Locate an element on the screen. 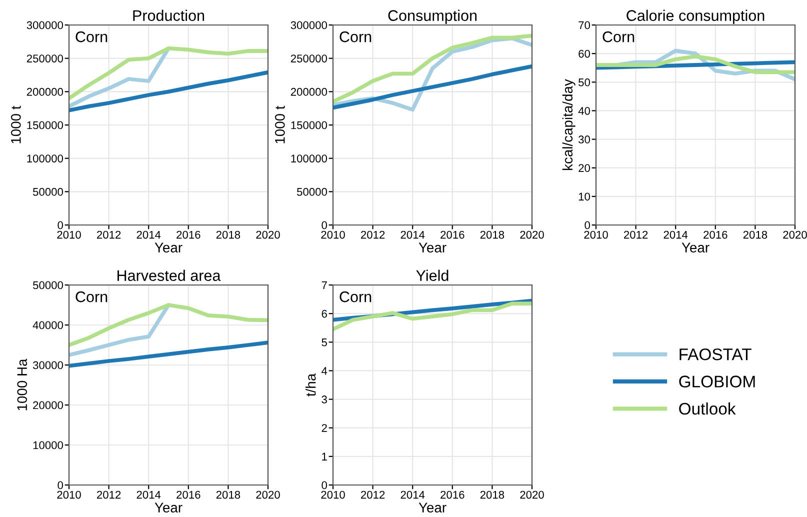  legend-label: Outlook is located at coordinates (707, 408).